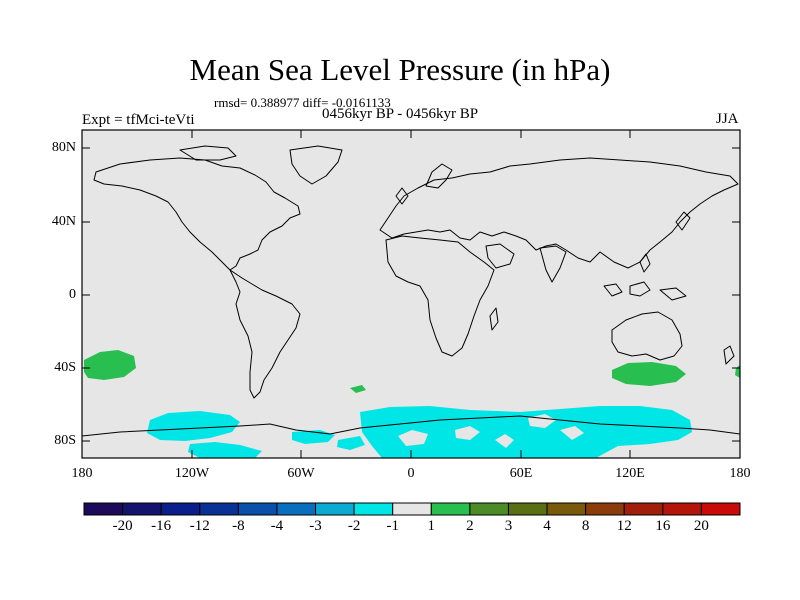 The height and width of the screenshot is (600, 800). What do you see at coordinates (419, 432) in the screenshot?
I see `negative-anomaly-regions` at bounding box center [419, 432].